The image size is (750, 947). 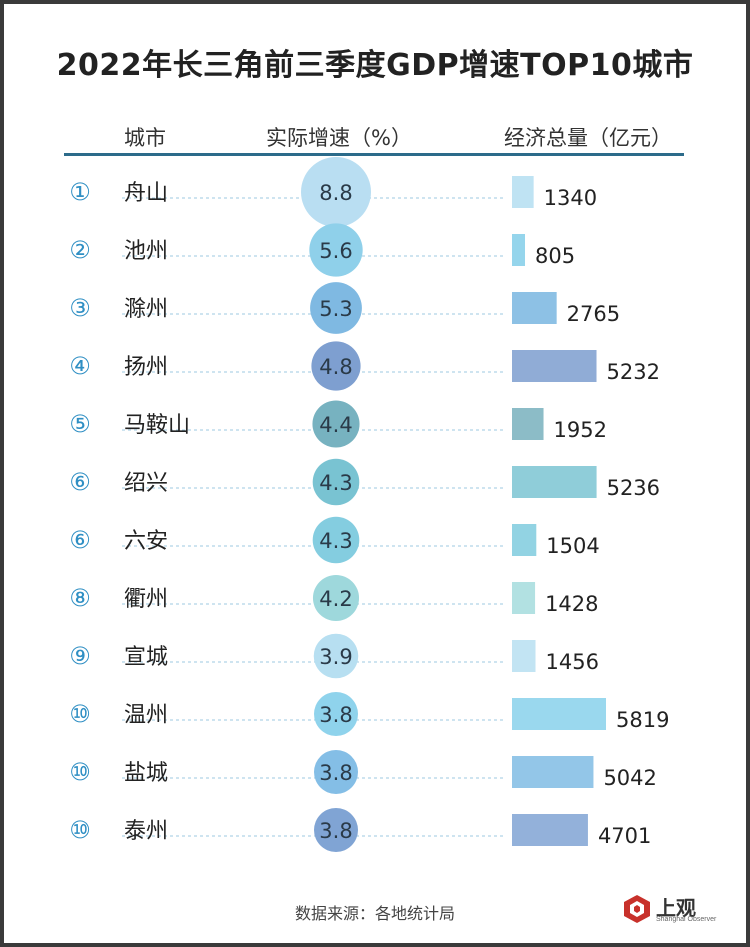 What do you see at coordinates (580, 430) in the screenshot?
I see `gdp-value-label: 1952` at bounding box center [580, 430].